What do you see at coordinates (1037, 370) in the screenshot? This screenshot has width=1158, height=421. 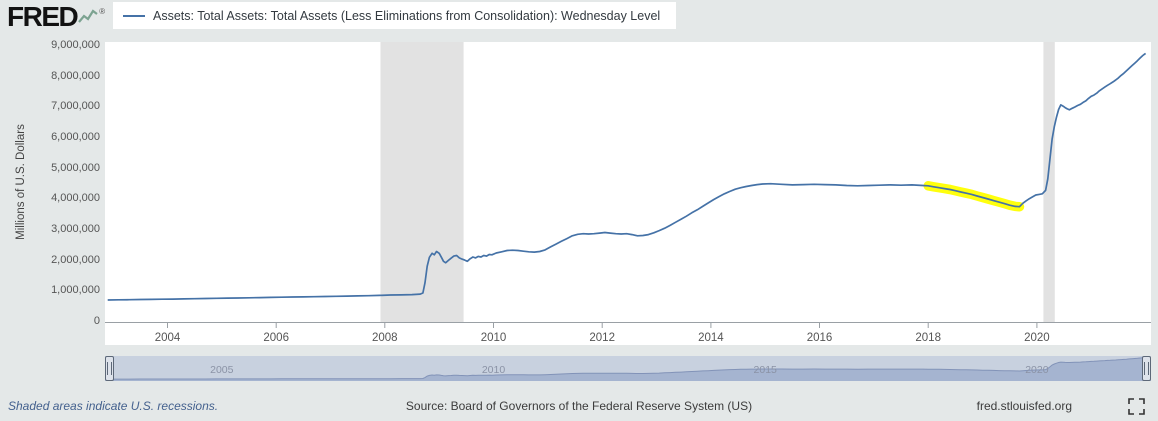 I see `navigator-tick-label: 2020` at bounding box center [1037, 370].